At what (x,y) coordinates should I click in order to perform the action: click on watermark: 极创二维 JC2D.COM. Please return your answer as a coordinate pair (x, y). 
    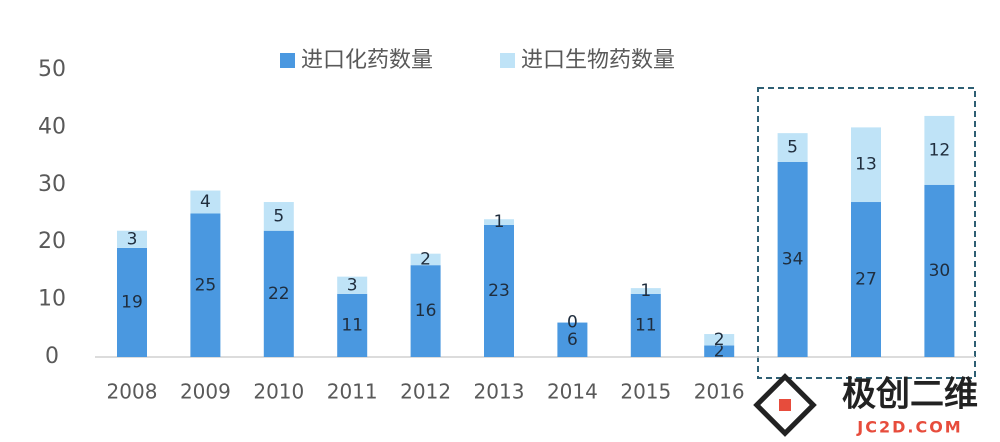
    Looking at the image, I should click on (865, 405).